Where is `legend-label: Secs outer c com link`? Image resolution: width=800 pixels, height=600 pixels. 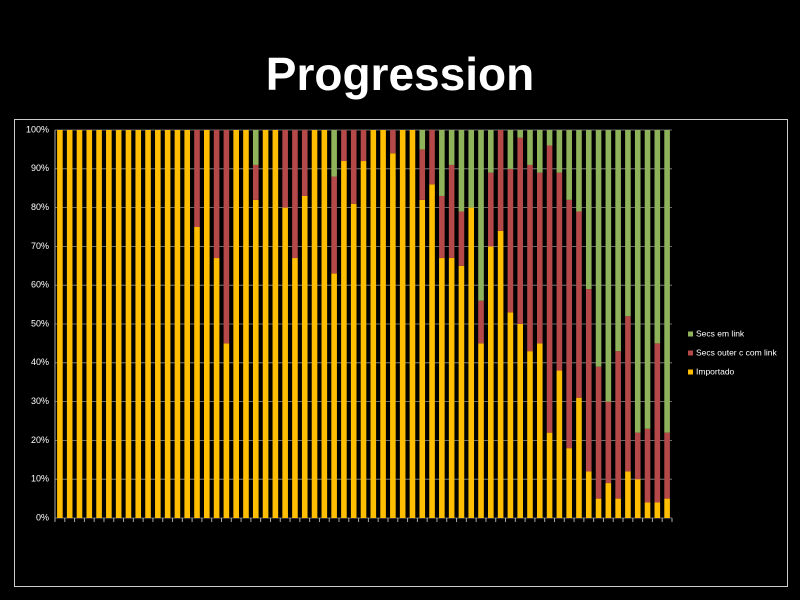 legend-label: Secs outer c com link is located at coordinates (737, 352).